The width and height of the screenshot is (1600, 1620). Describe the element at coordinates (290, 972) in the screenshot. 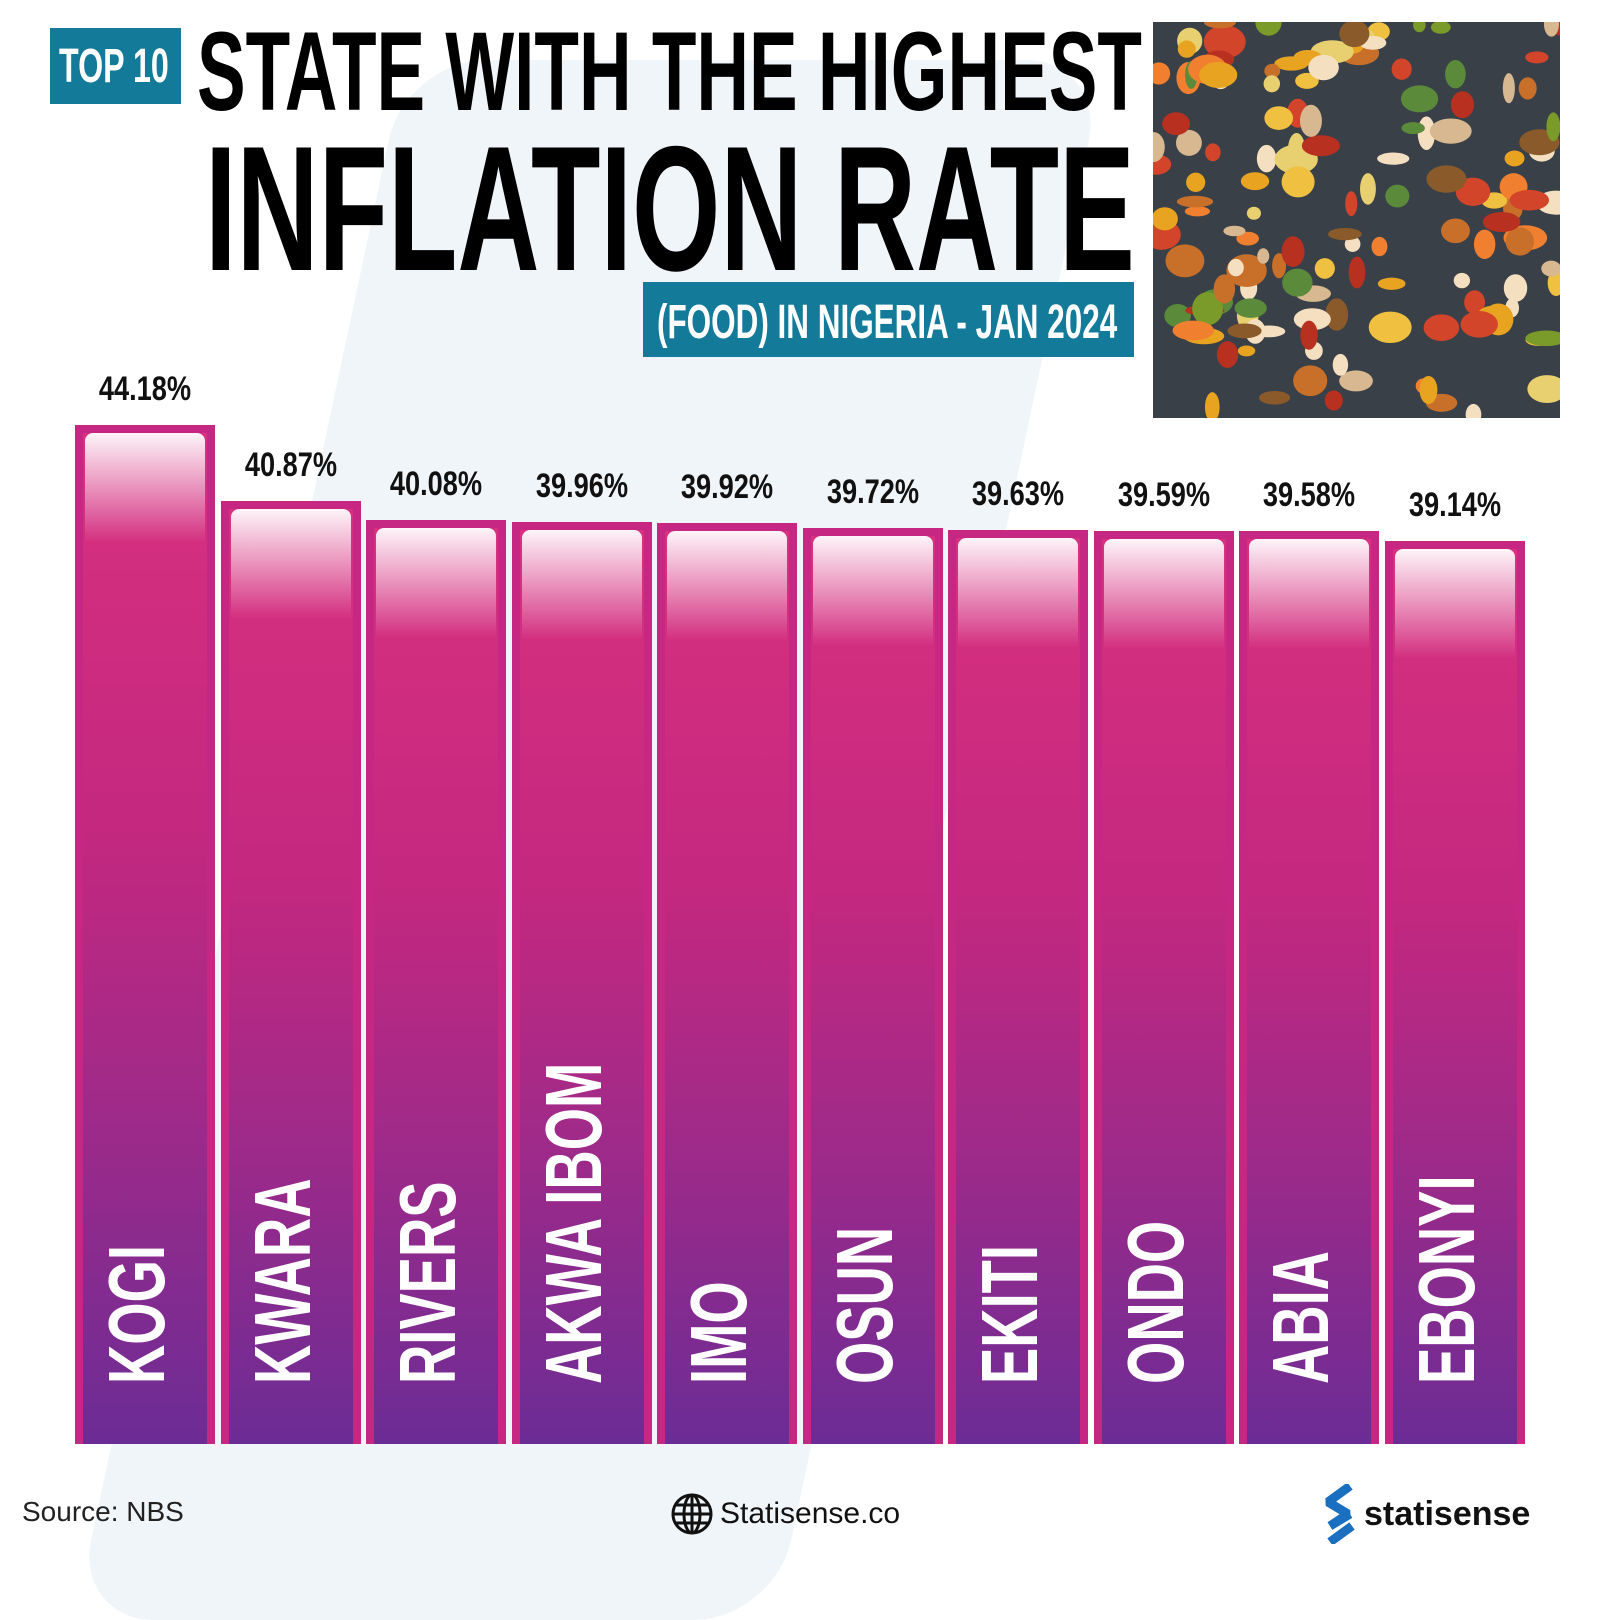

I see `bar-kwara: KWARA` at that location.